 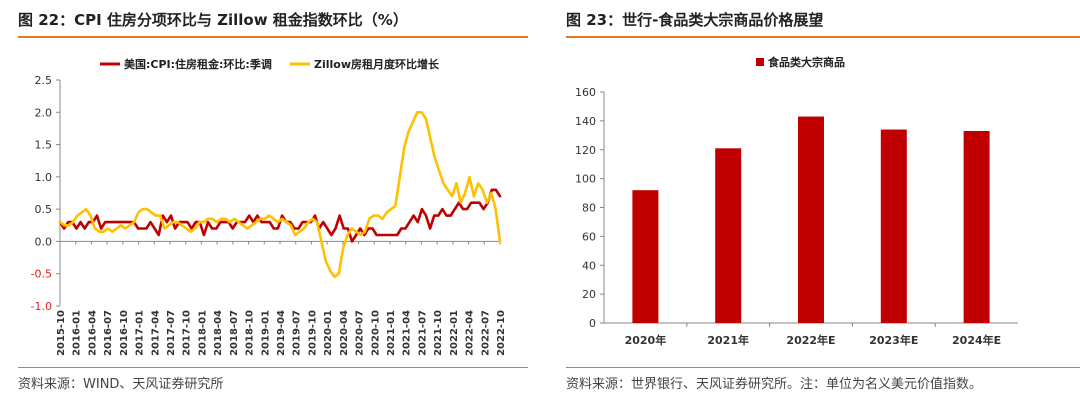 I want to click on x-tick-label: 2020-10, so click(x=375, y=333).